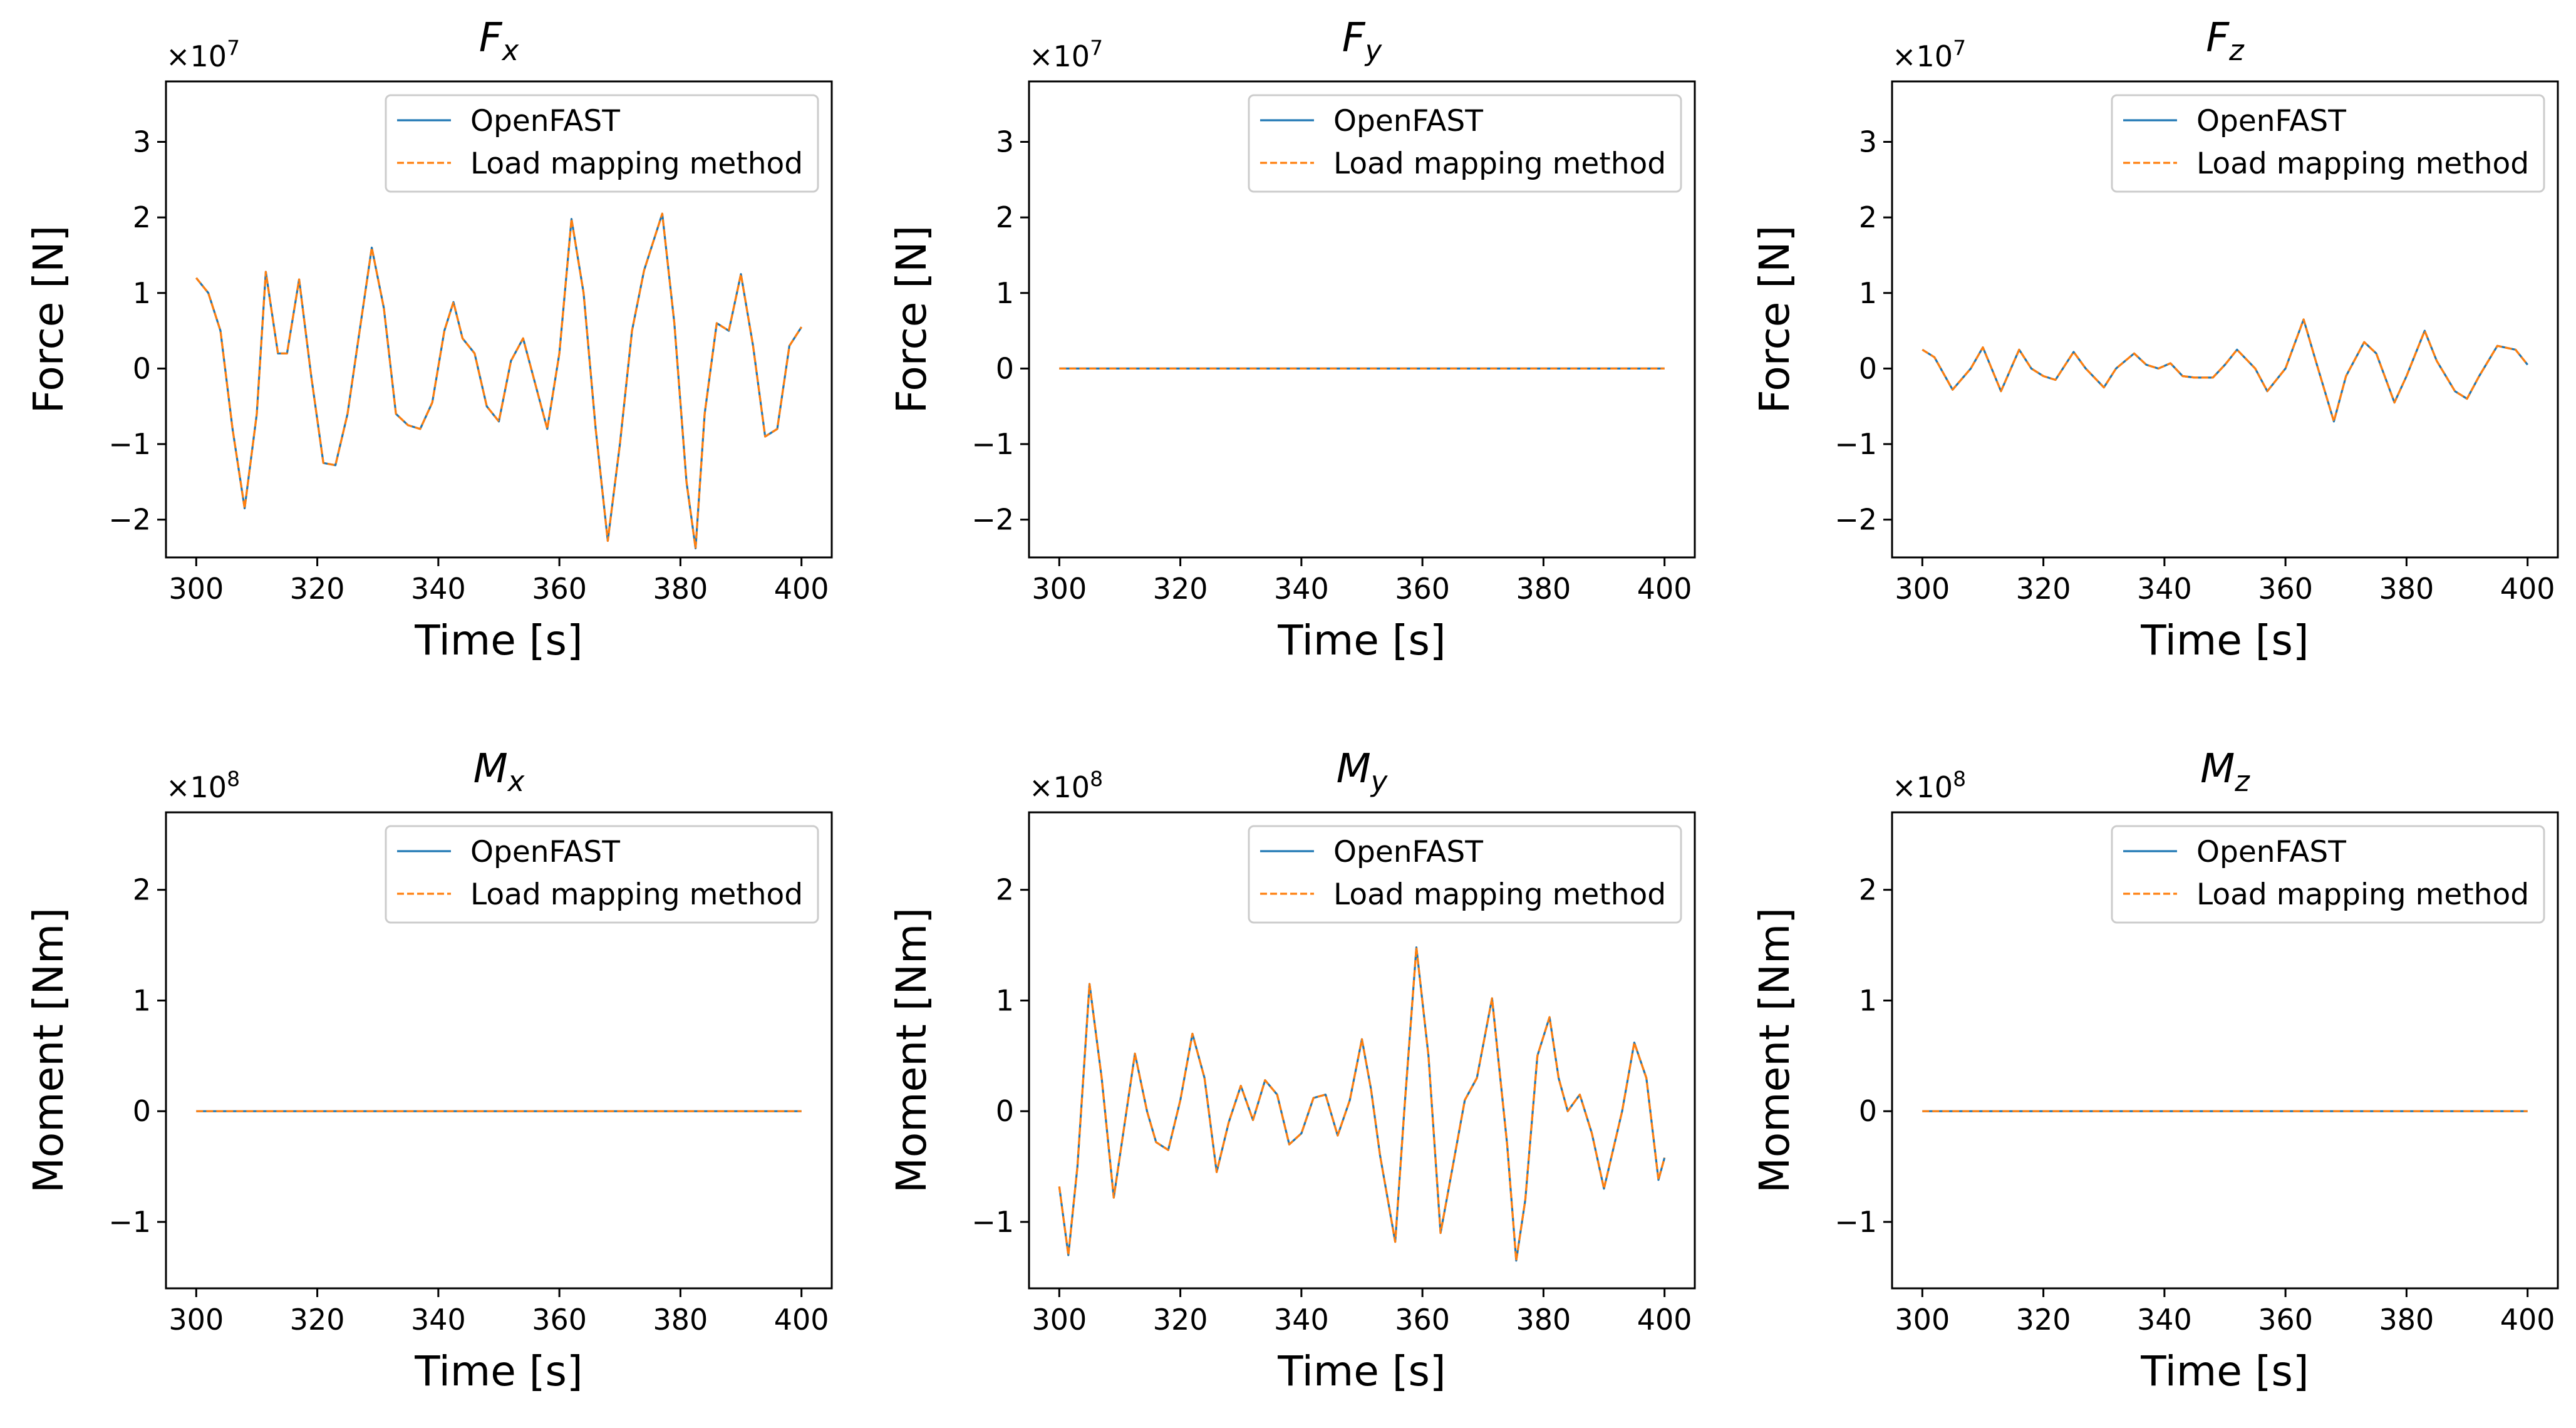  I want to click on subplot-title: Fz, so click(2225, 41).